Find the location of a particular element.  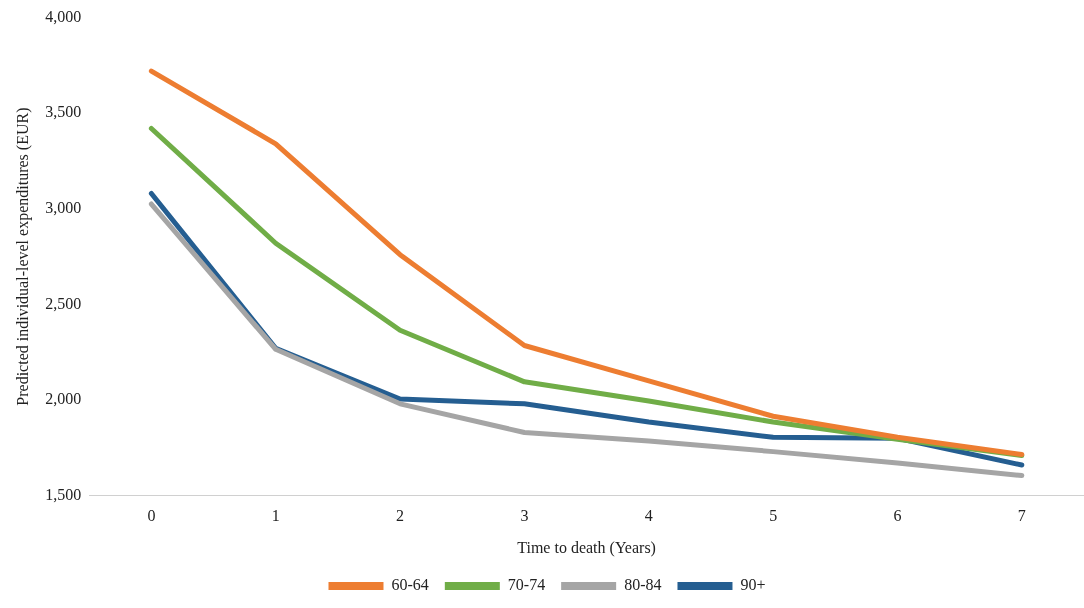

y-tick-label: 3,000 is located at coordinates (63, 207).